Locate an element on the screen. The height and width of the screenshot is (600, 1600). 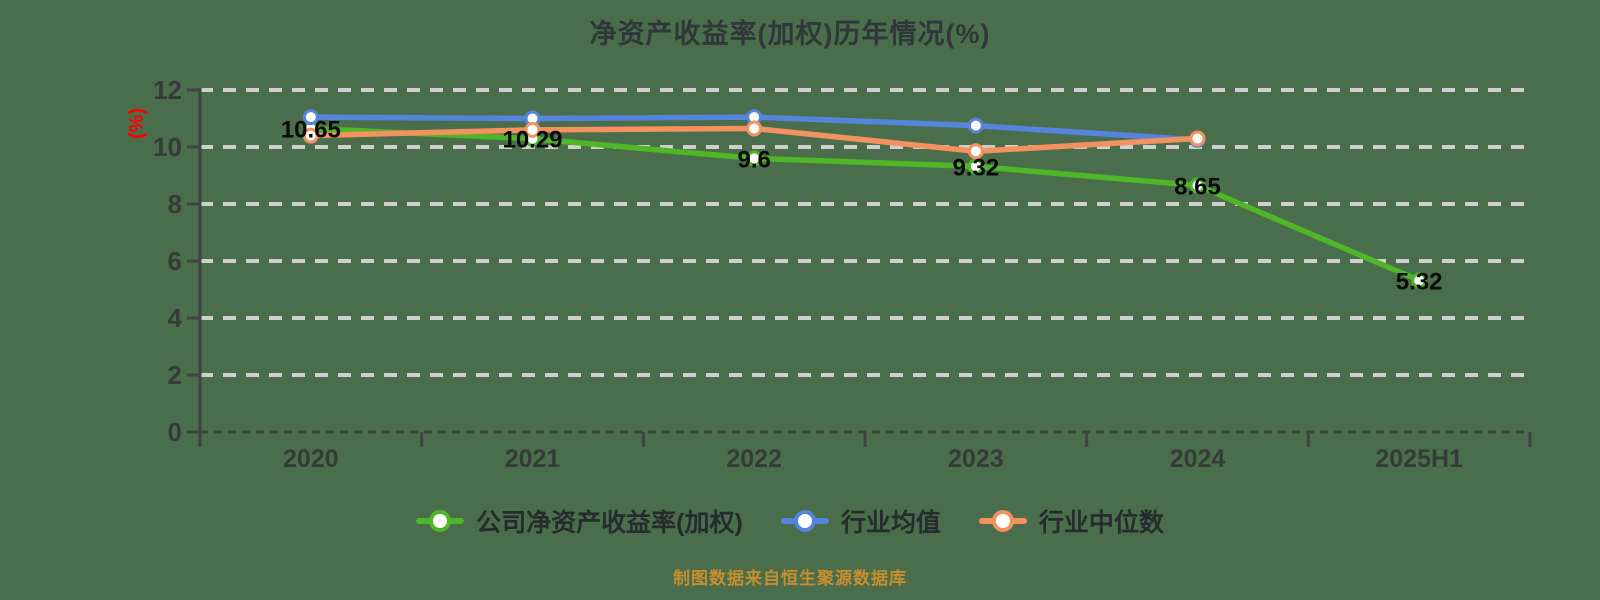
data-point-label: 8.65 is located at coordinates (1197, 186).